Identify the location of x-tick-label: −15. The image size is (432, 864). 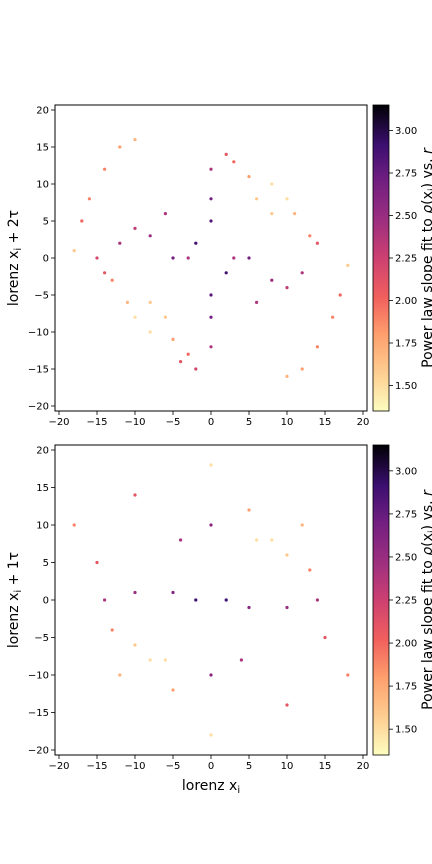
(96, 766).